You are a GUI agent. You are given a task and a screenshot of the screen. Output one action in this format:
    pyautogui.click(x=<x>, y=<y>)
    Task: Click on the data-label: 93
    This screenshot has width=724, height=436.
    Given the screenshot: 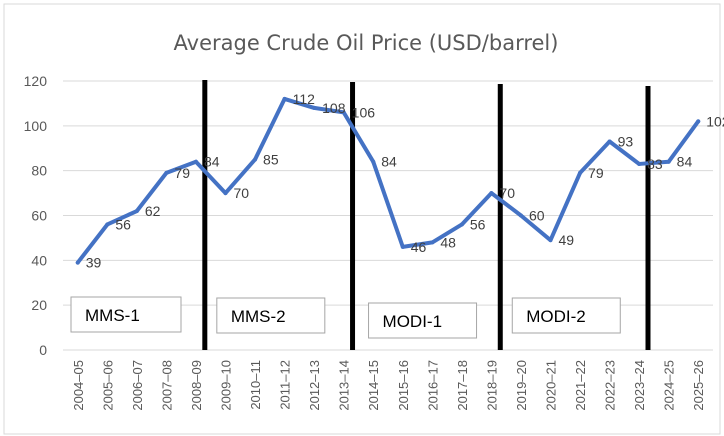 What is the action you would take?
    pyautogui.click(x=626, y=142)
    